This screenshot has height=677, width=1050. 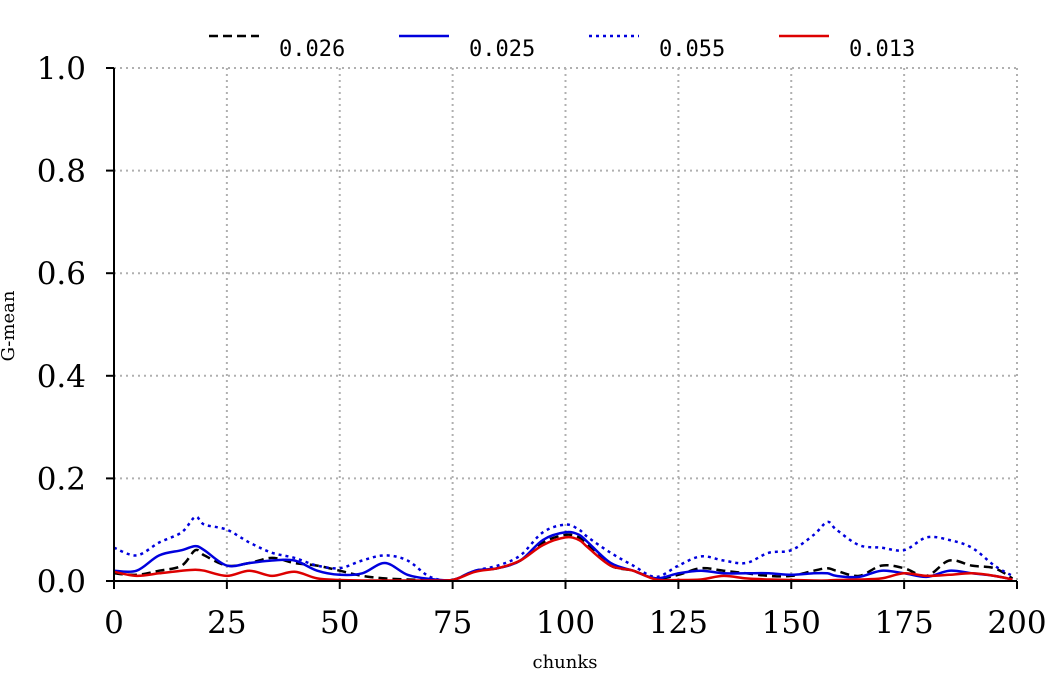 I want to click on y-tick-label: 0.2, so click(x=61, y=479).